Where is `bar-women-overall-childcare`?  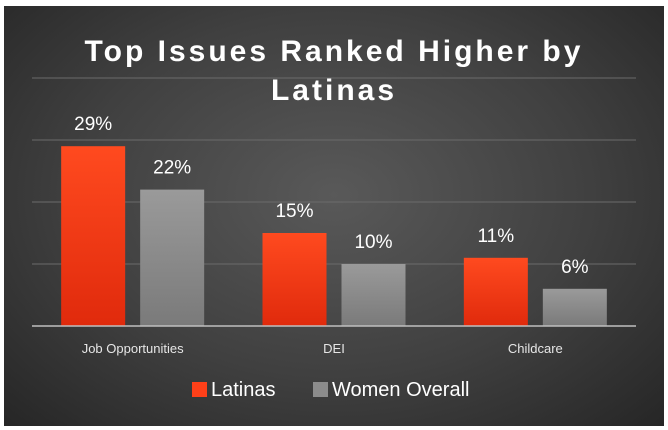
bar-women-overall-childcare is located at coordinates (574, 307).